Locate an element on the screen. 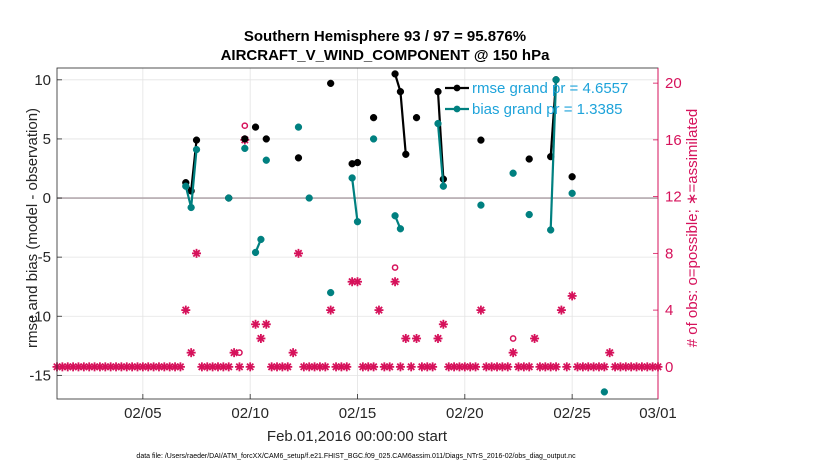 This screenshot has width=830, height=470. legend-rmse-label: rmse grand pr = 4.6557 is located at coordinates (550, 88).